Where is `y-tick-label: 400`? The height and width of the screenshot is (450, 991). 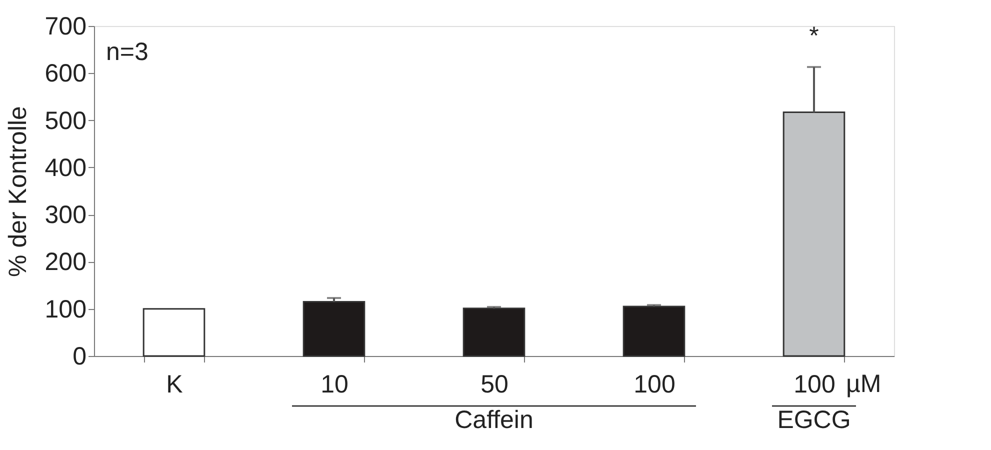
y-tick-label: 400 is located at coordinates (65, 168).